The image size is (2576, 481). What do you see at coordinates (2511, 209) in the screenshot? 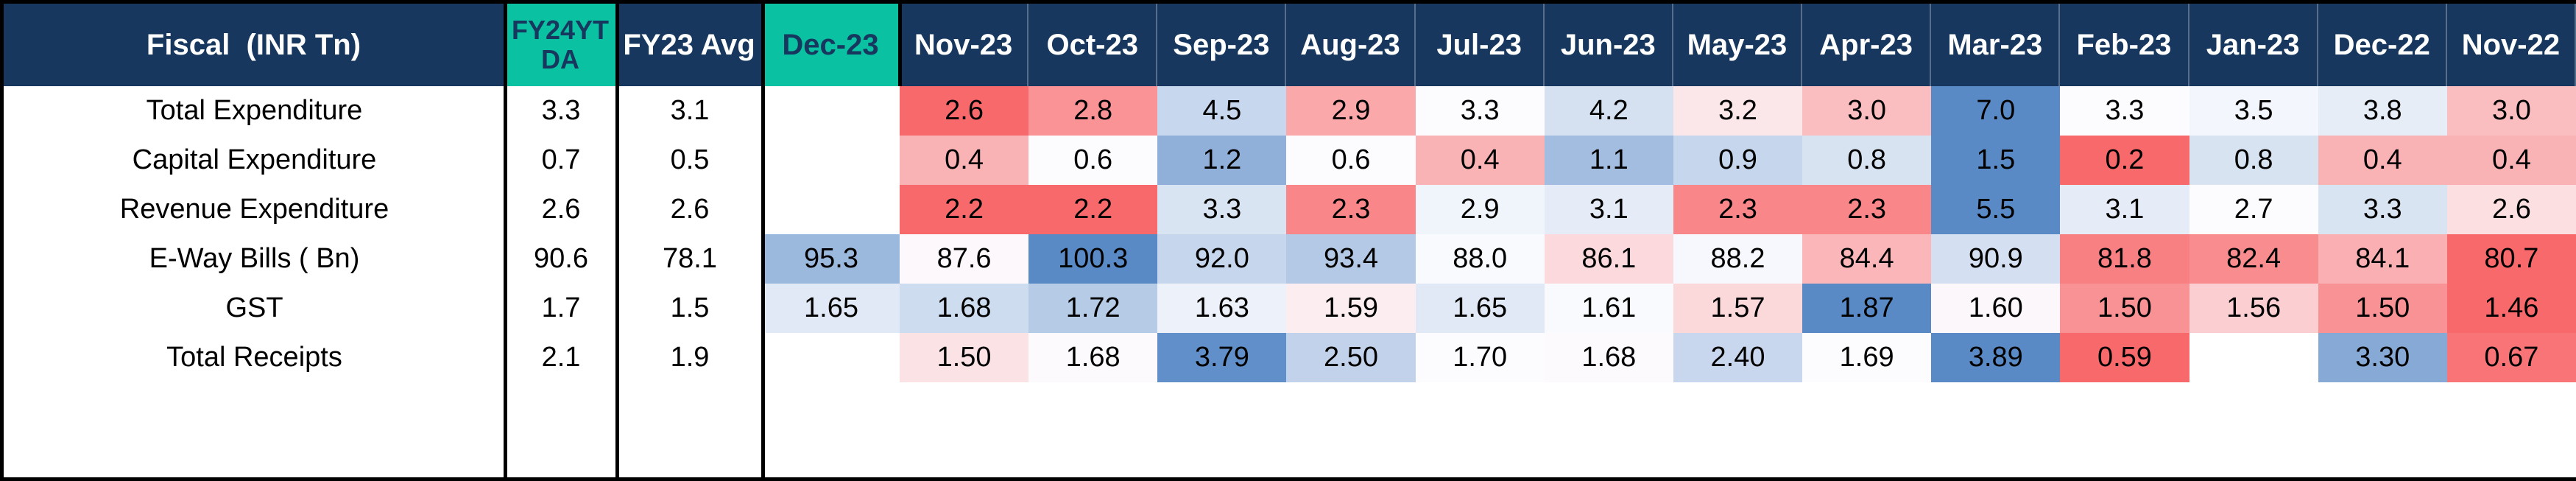
I see `heat-cell-revenue-expenditure-nov-22: 2.6` at bounding box center [2511, 209].